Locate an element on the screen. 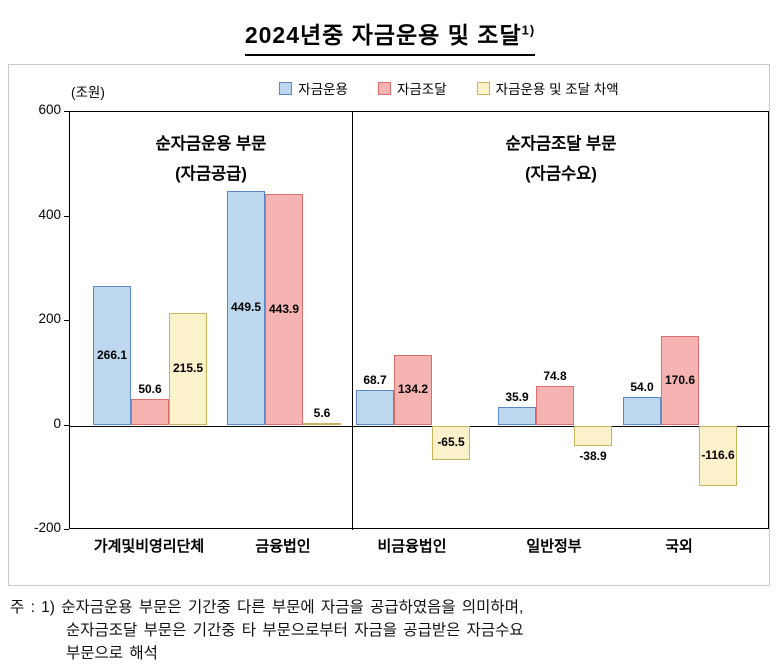 The image size is (780, 669). bar-value-label: 266.1 is located at coordinates (112, 354).